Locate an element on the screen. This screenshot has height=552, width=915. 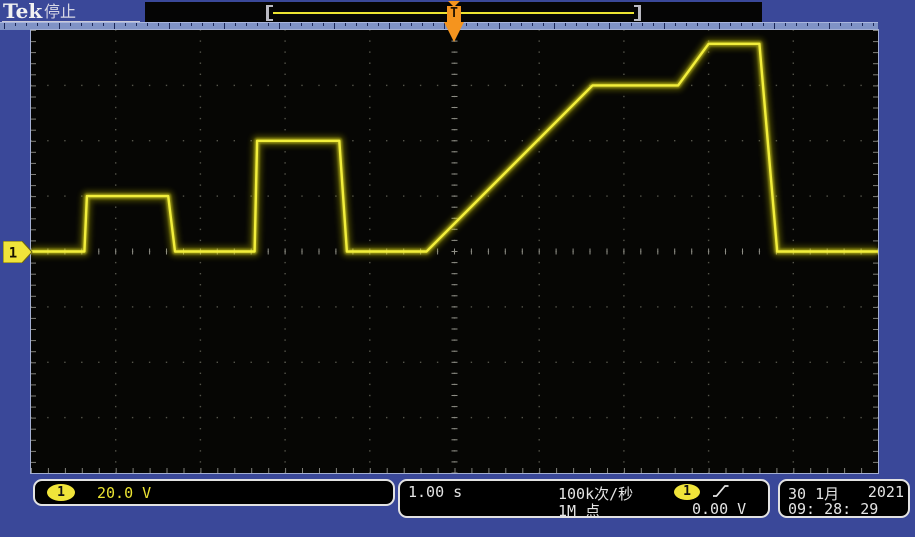
image-bottom-margin is located at coordinates (457, 544).